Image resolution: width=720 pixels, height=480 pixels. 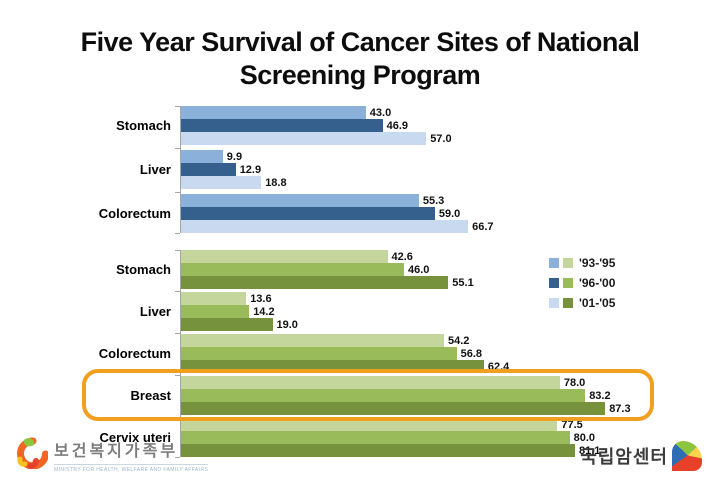 I want to click on legend-label: '96-'00, so click(x=597, y=283).